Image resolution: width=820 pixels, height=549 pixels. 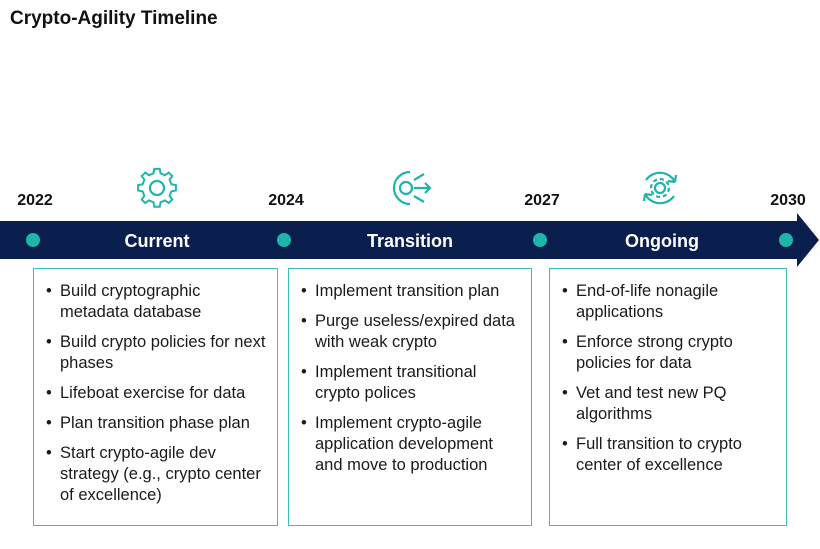 I want to click on year-label: 2024, so click(x=286, y=200).